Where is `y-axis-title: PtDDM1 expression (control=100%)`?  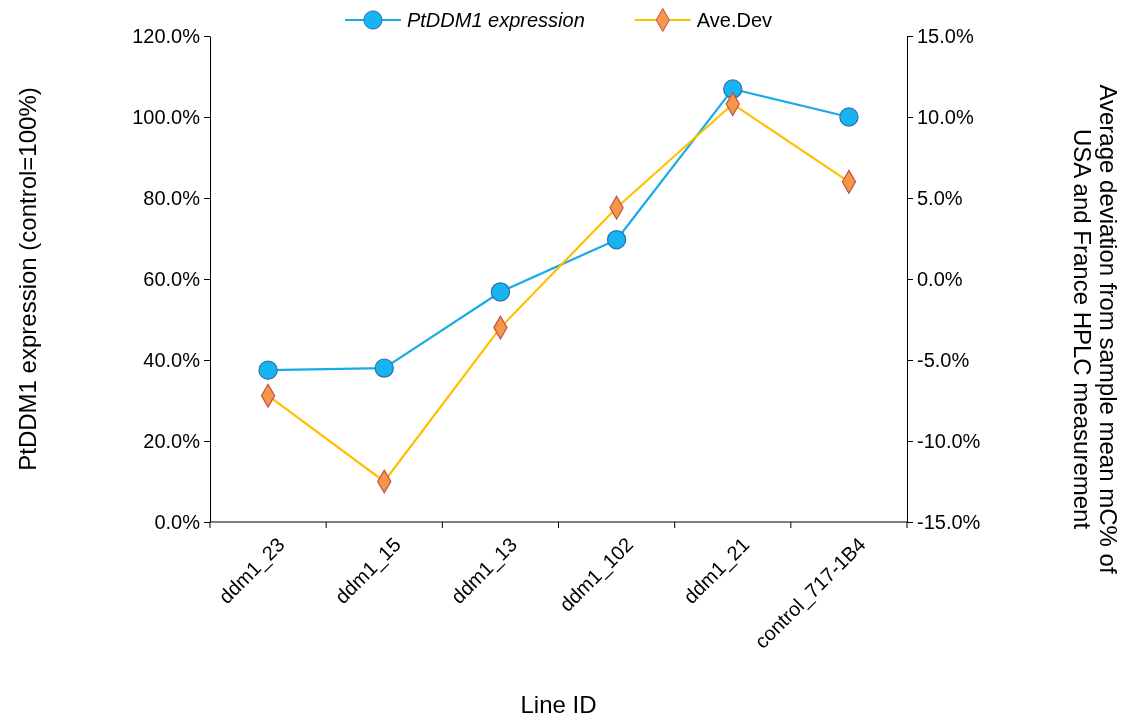
y-axis-title: PtDDM1 expression (control=100%) is located at coordinates (27, 279).